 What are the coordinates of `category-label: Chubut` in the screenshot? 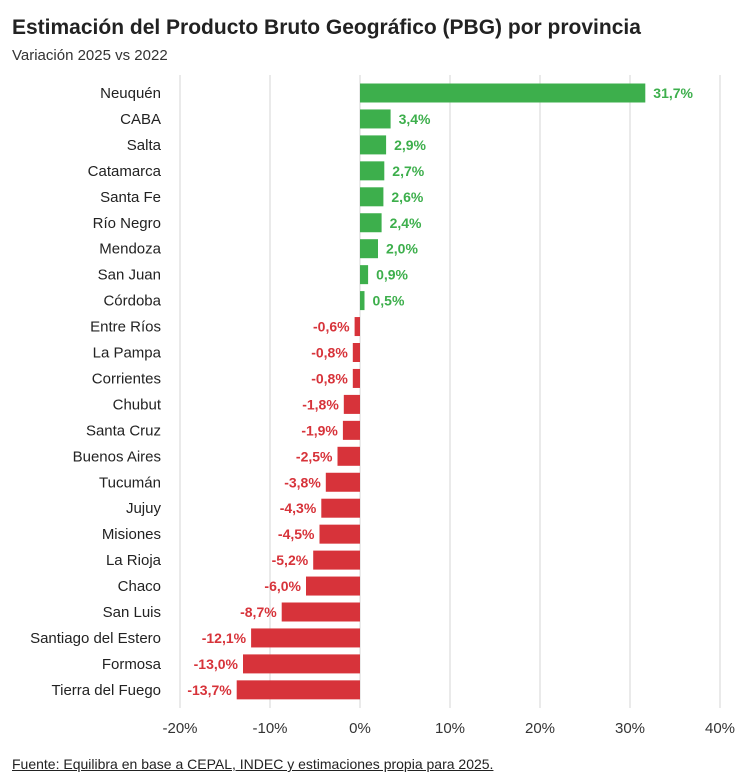 It's located at (137, 404).